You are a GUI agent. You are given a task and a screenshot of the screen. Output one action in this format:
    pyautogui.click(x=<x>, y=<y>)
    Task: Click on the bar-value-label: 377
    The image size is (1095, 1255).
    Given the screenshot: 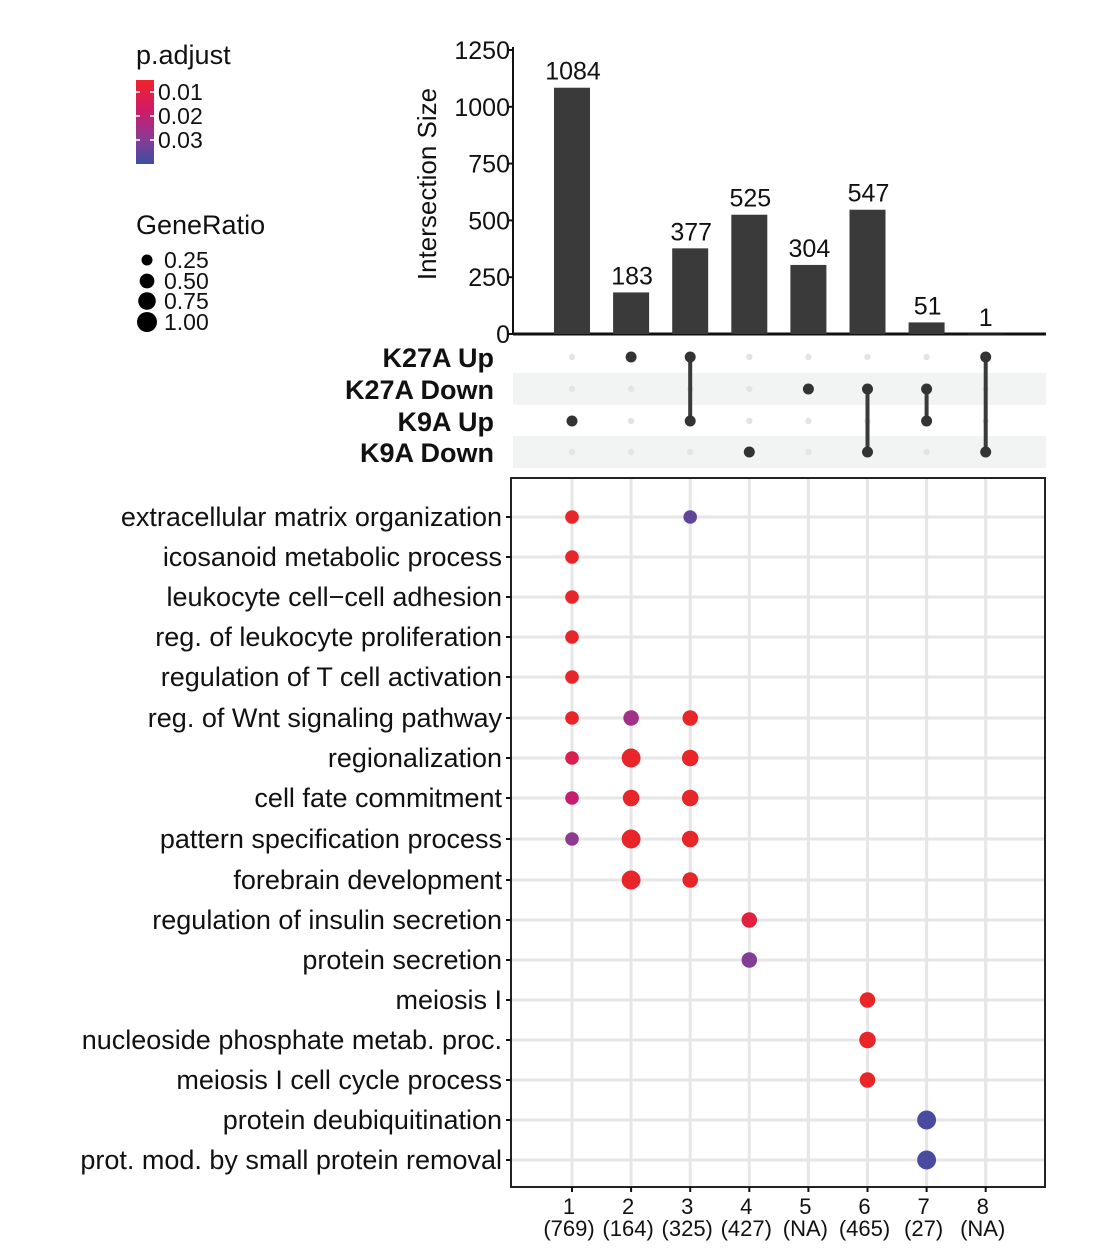 What is the action you would take?
    pyautogui.click(x=691, y=232)
    